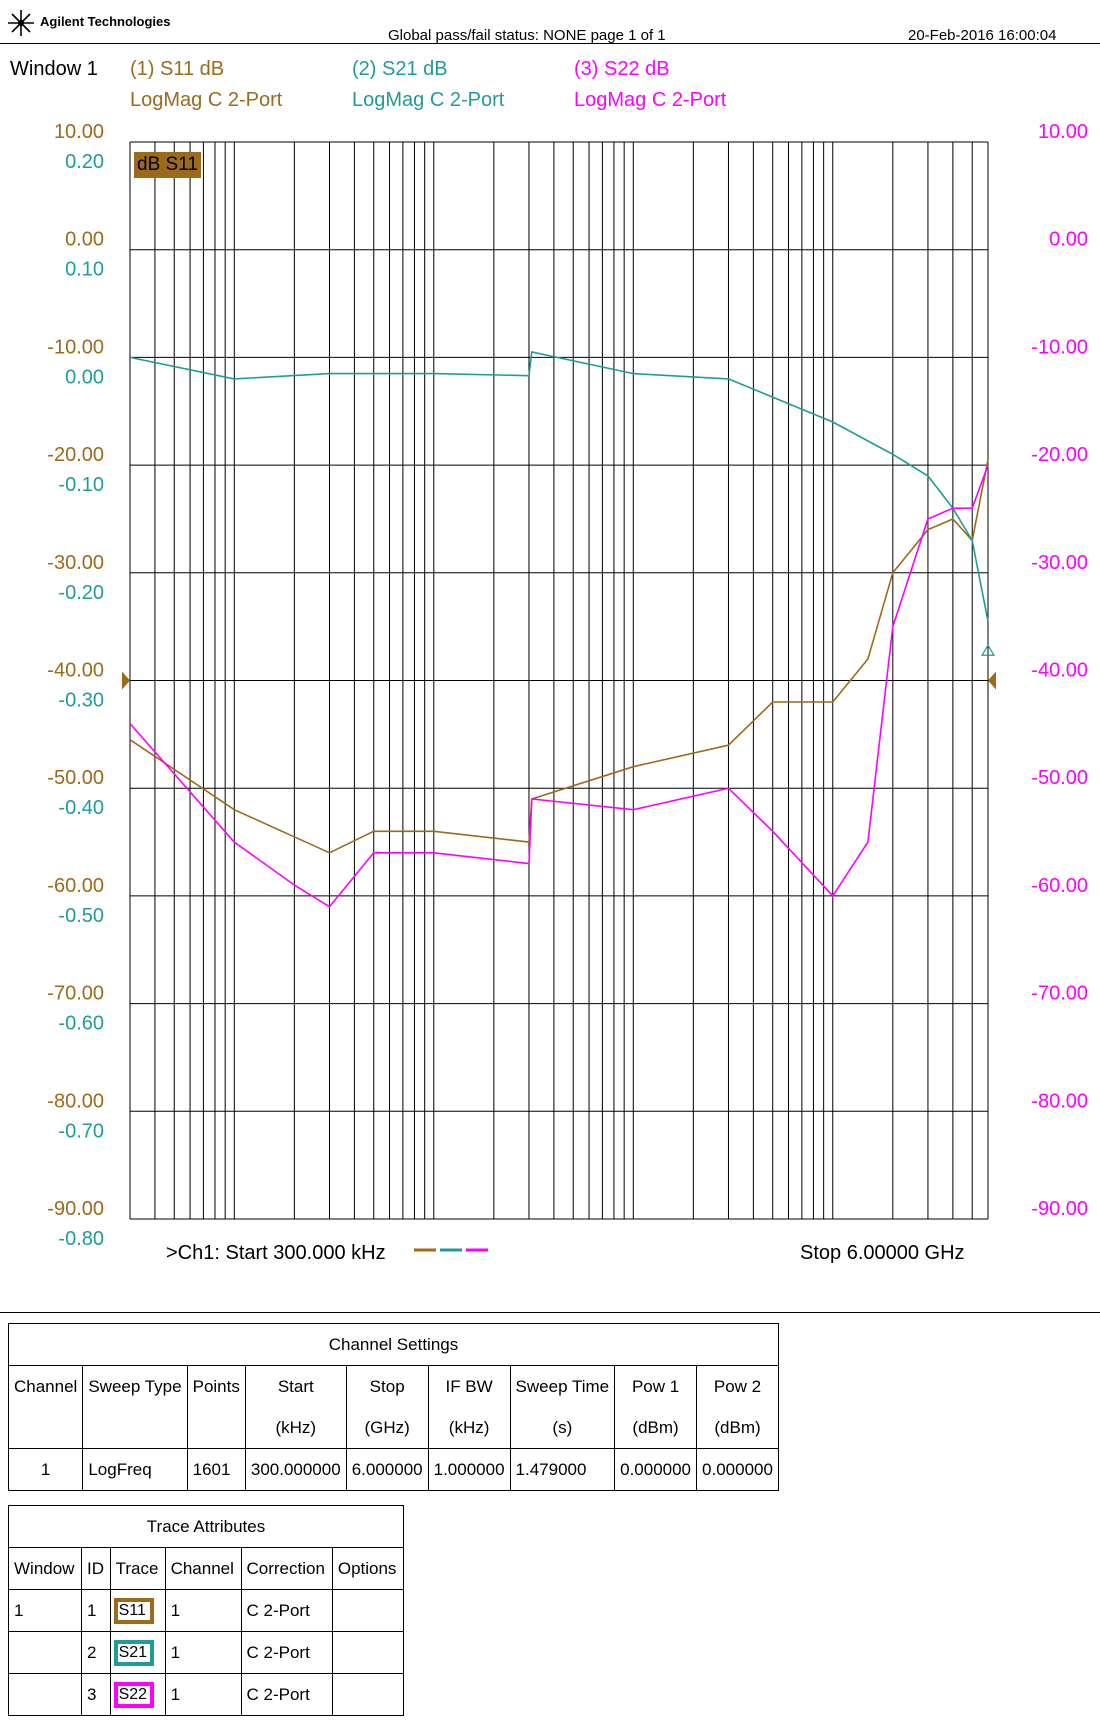 The height and width of the screenshot is (1720, 1100). I want to click on table-row: 2 S21 1 C 2-Port, so click(206, 1652).